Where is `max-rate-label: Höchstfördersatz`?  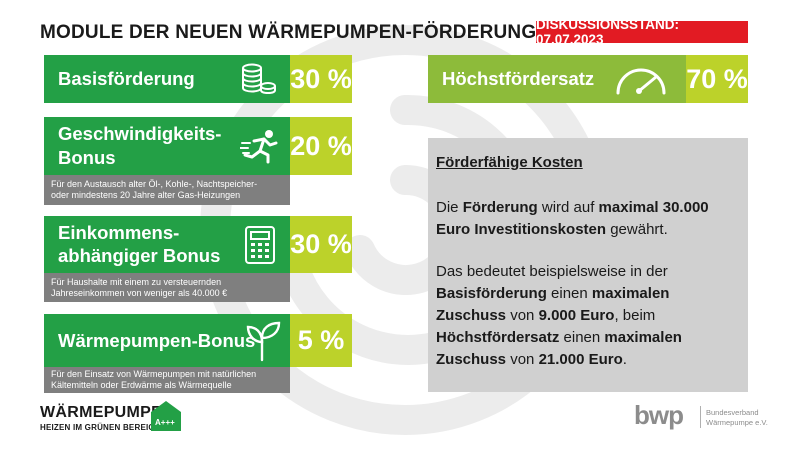 max-rate-label: Höchstfördersatz is located at coordinates (518, 78).